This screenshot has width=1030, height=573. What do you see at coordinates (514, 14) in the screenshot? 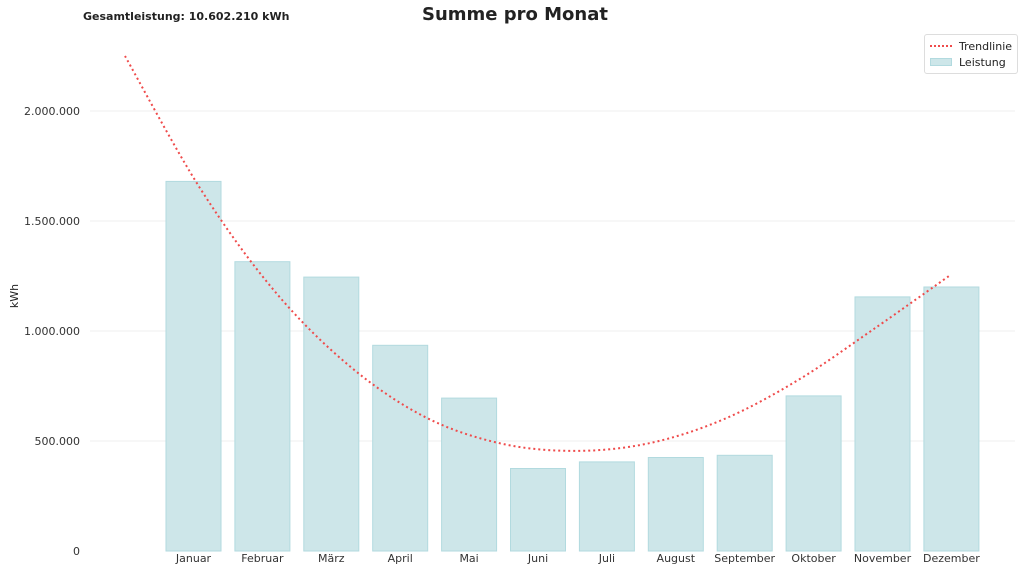
I see `chart-title: Summe pro Monat` at bounding box center [514, 14].